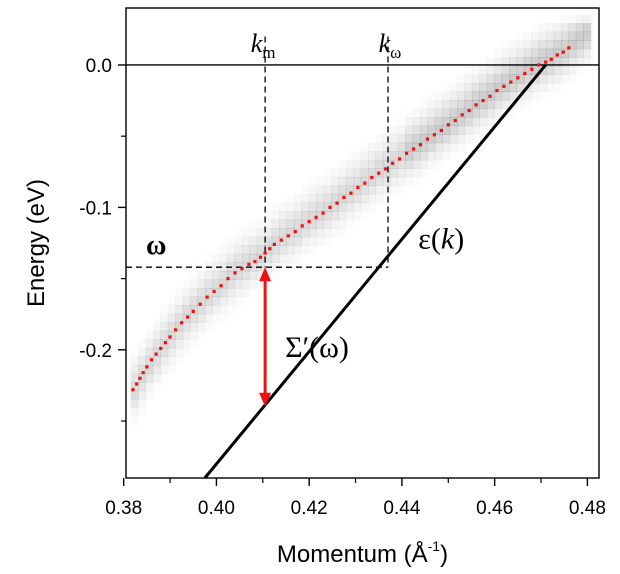  What do you see at coordinates (102, 239) in the screenshot?
I see `y-axis-ticks: 0.0 -0.1 -0.2` at bounding box center [102, 239].